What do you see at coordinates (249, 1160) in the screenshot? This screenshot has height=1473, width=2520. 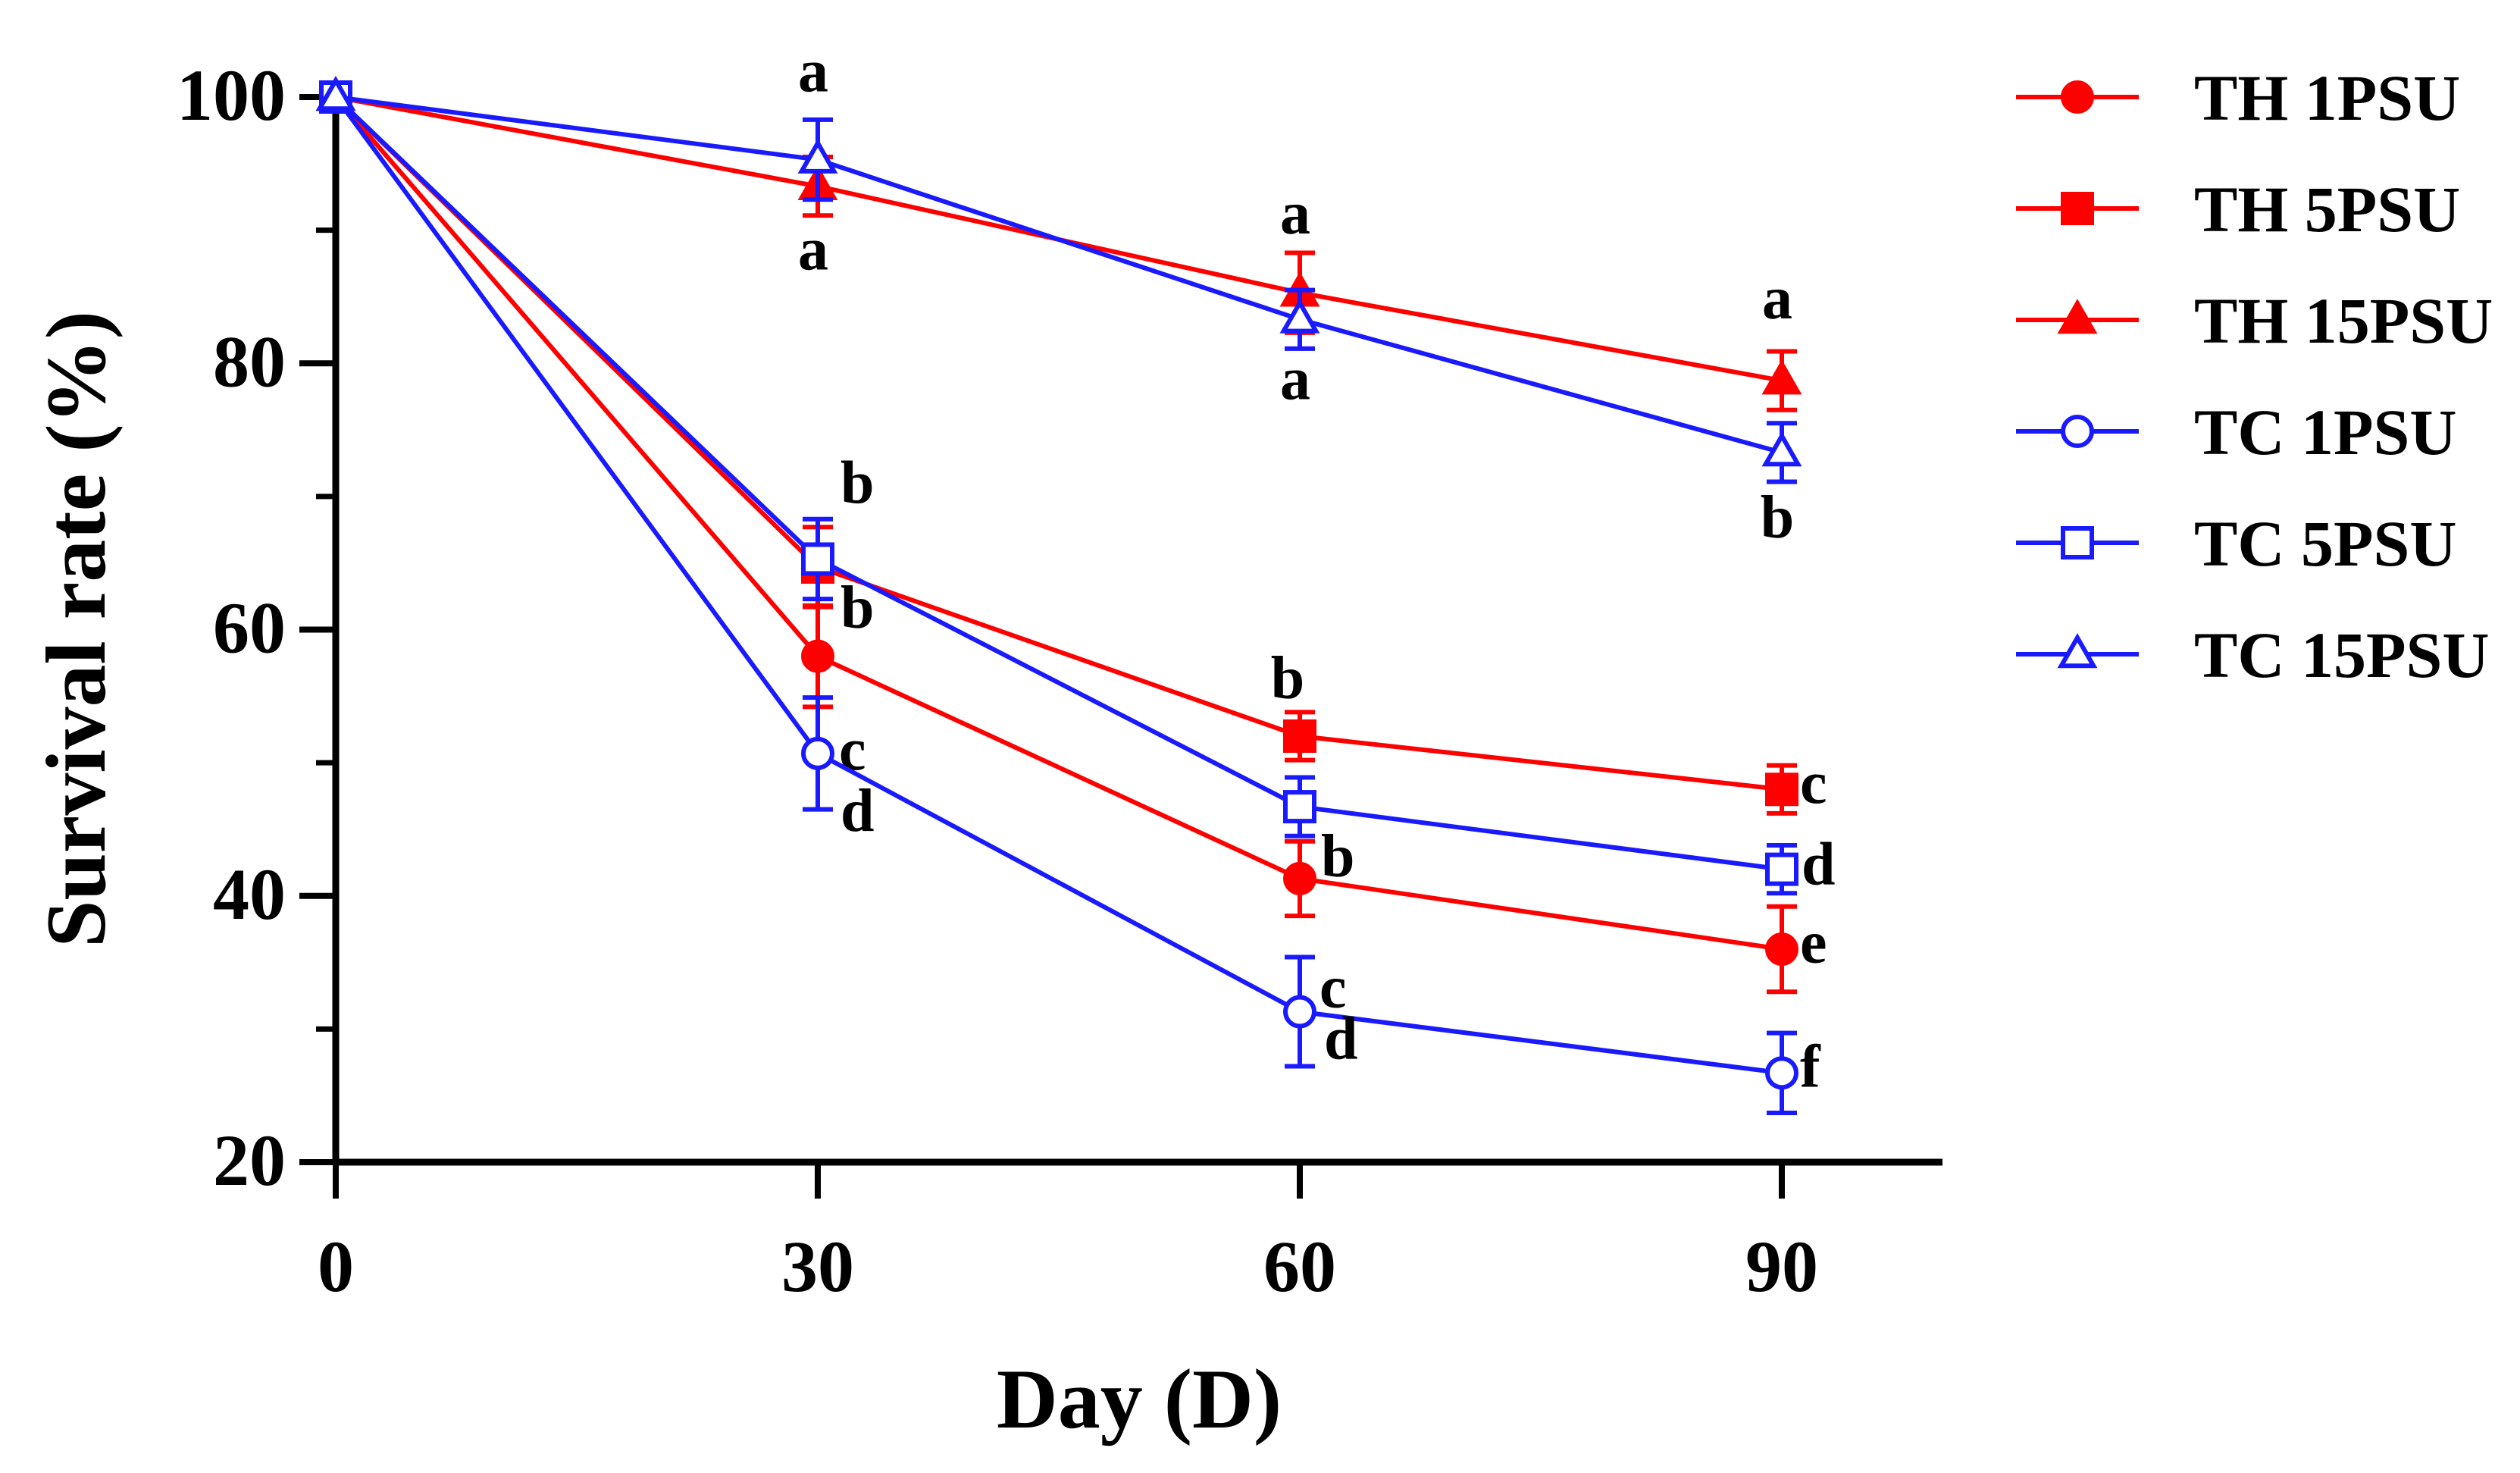 I see `y-tick-label: 20` at bounding box center [249, 1160].